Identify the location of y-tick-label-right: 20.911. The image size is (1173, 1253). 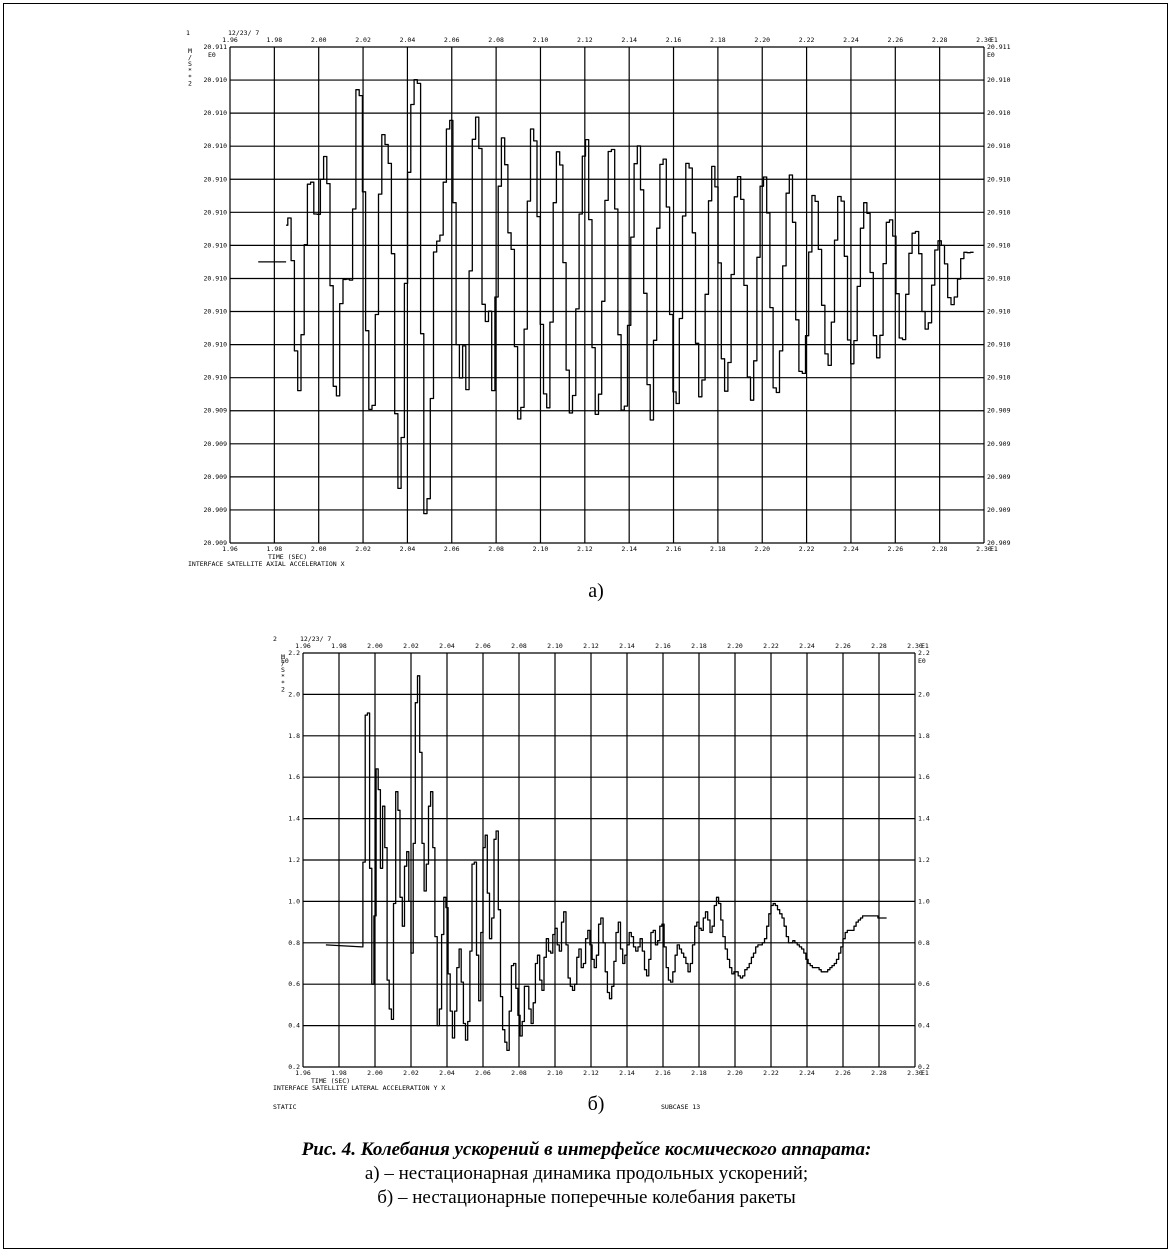
(999, 47).